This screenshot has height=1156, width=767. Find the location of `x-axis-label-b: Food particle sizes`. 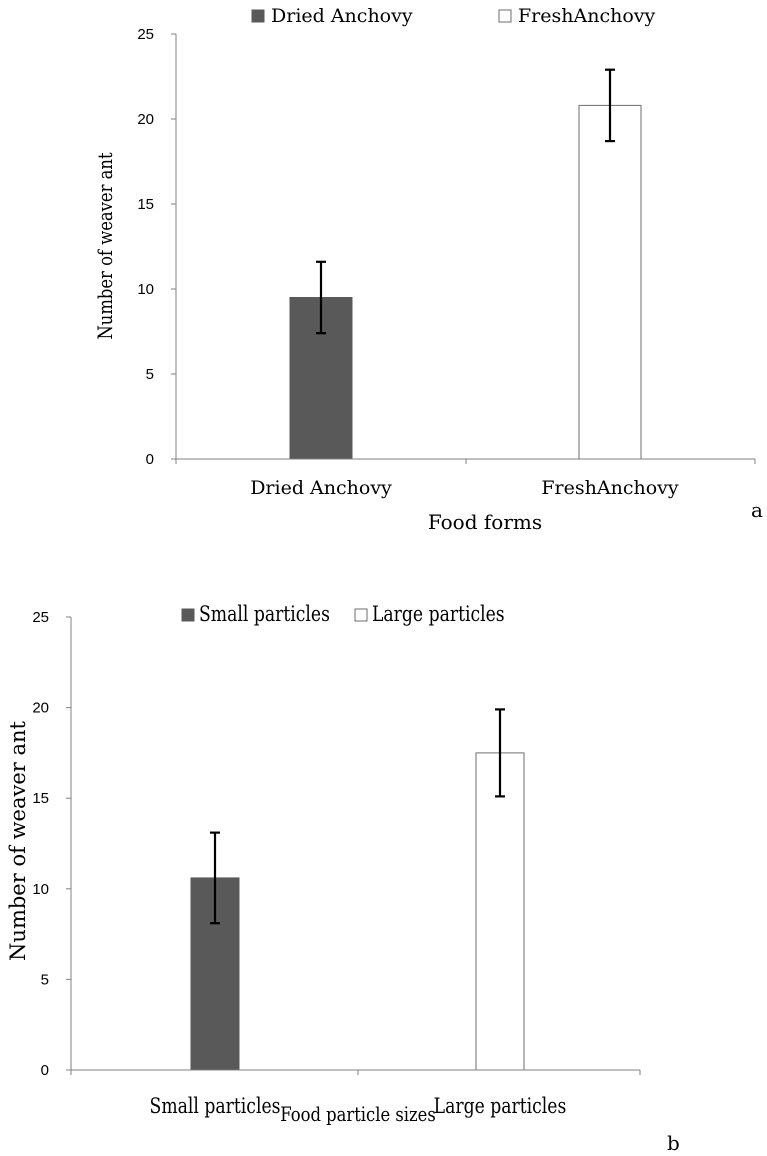

x-axis-label-b: Food particle sizes is located at coordinates (357, 1115).